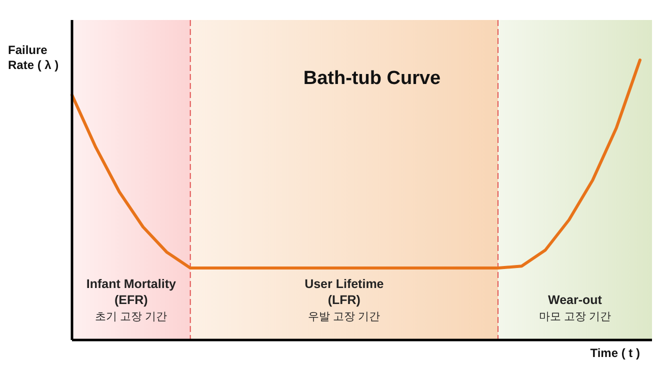 The width and height of the screenshot is (672, 372). I want to click on annotation: Infant Mortality (EFR) 초기 고장 기간, so click(131, 300).